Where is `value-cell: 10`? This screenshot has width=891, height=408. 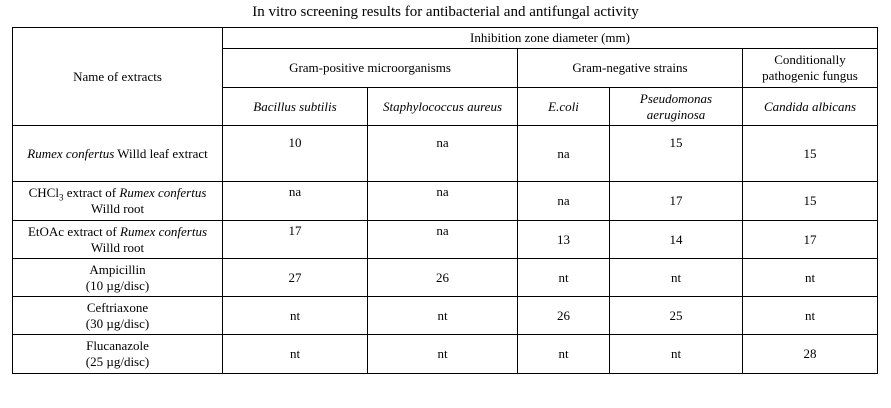 value-cell: 10 is located at coordinates (295, 153).